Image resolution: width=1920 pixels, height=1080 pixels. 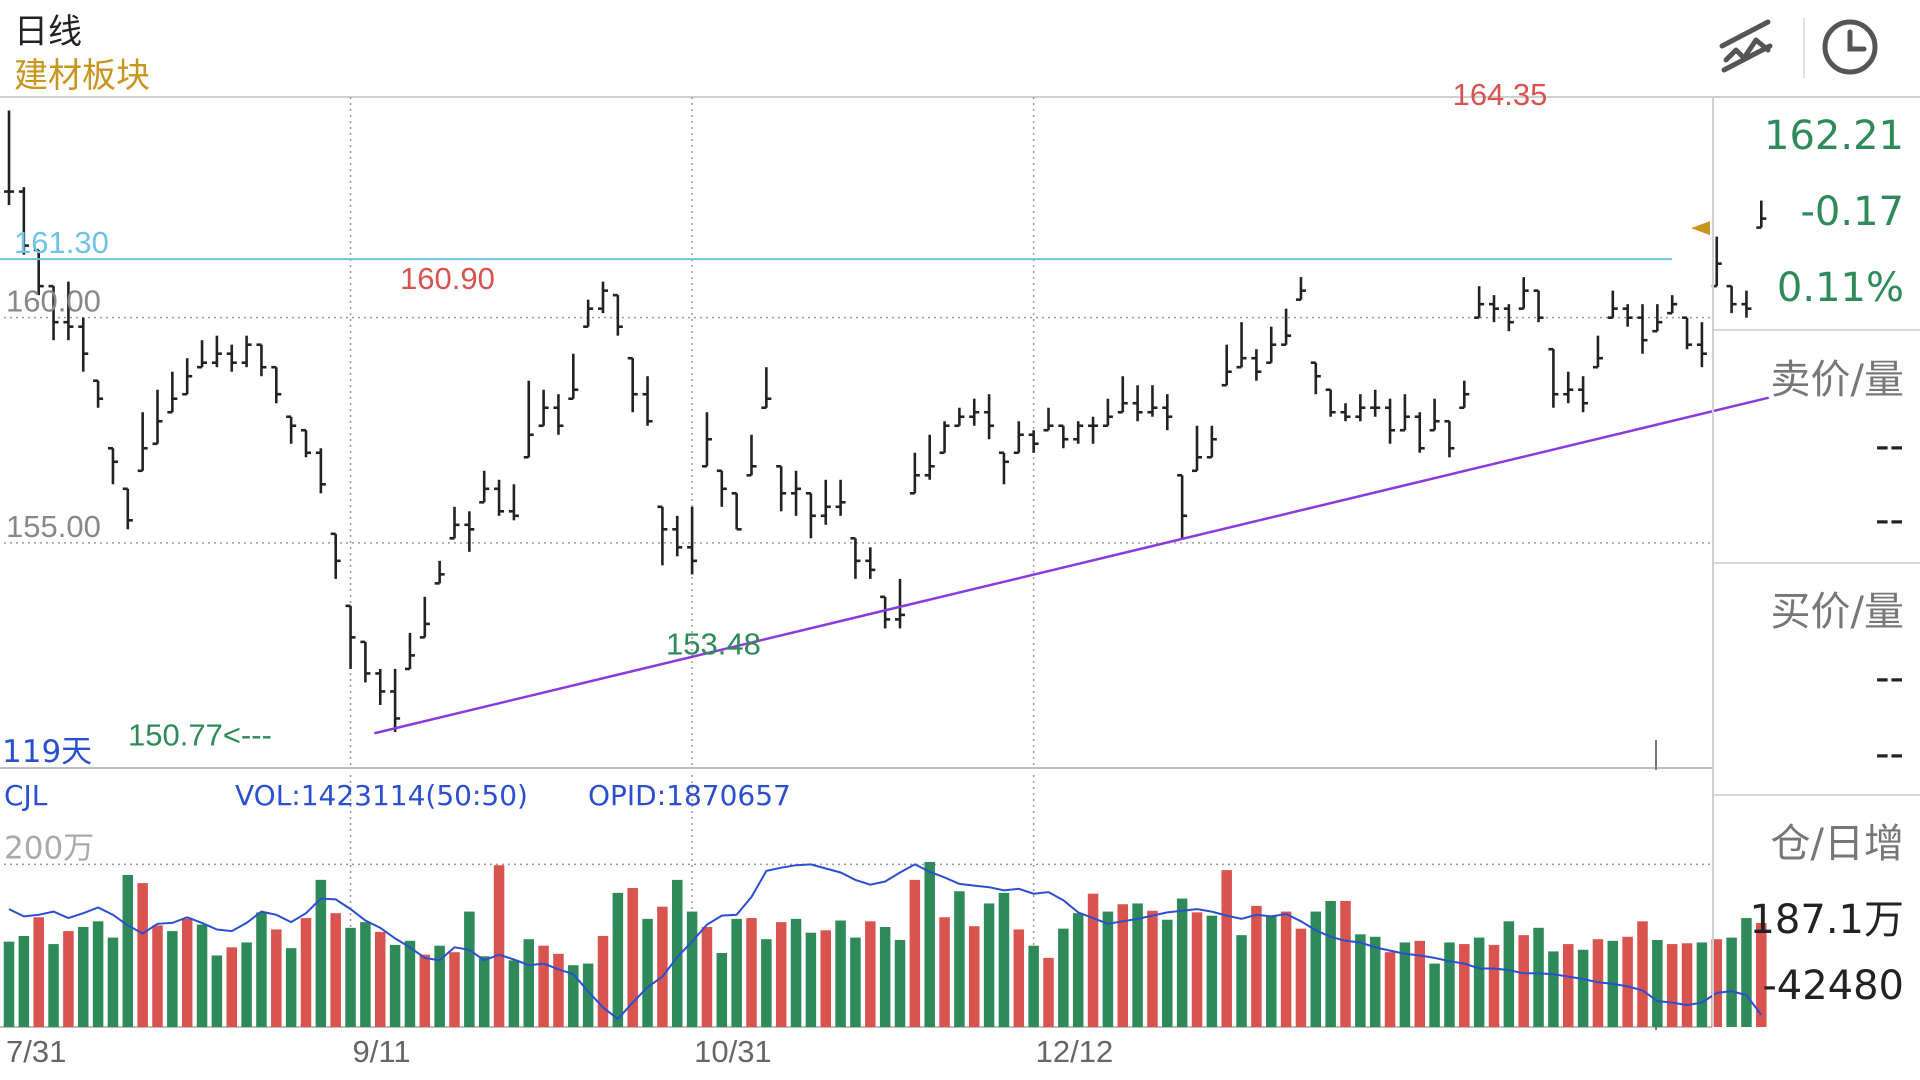 What do you see at coordinates (689, 795) in the screenshot?
I see `opid-value-label: OPID:1870657` at bounding box center [689, 795].